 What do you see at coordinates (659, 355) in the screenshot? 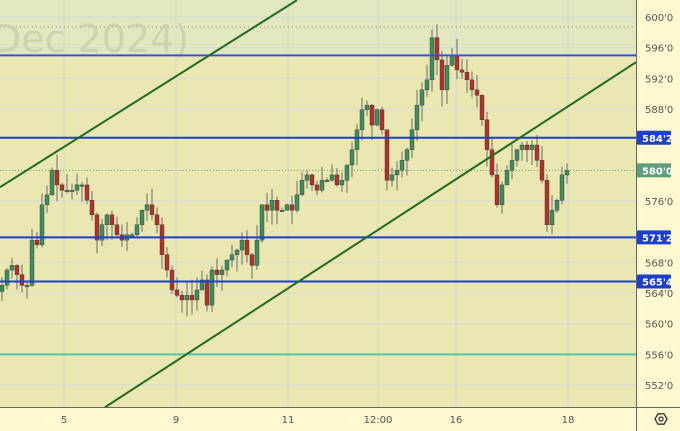
I see `price-tick-label: 556'0` at bounding box center [659, 355].